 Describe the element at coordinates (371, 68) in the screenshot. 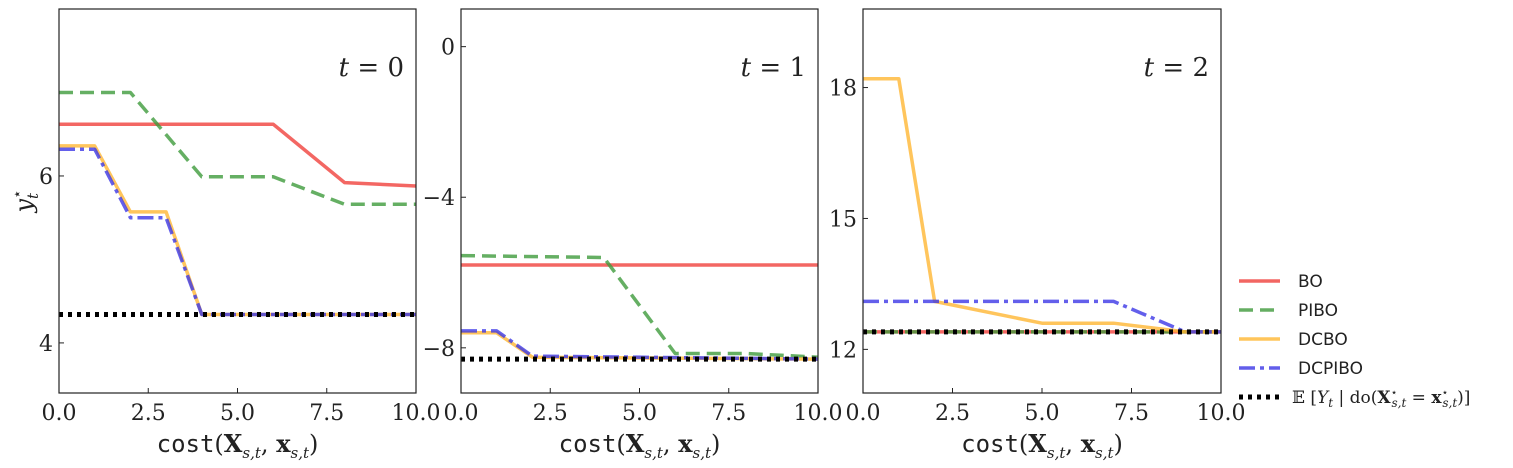

I see `panel-label: t = 0` at that location.